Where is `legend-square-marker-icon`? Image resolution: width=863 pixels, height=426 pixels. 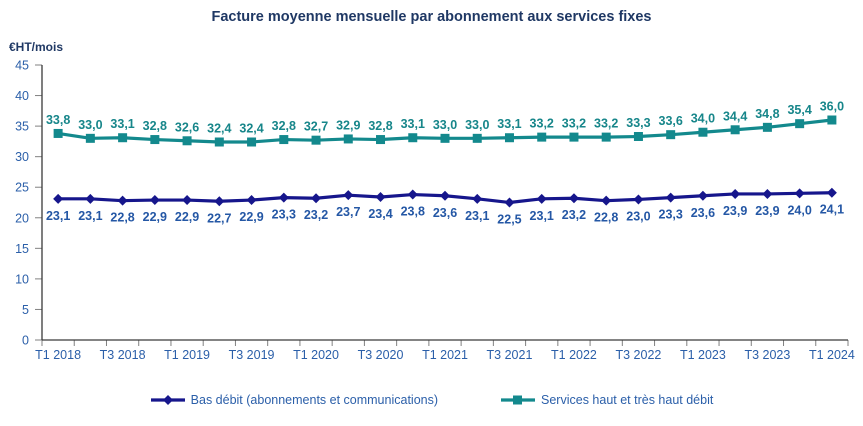 legend-square-marker-icon is located at coordinates (518, 400).